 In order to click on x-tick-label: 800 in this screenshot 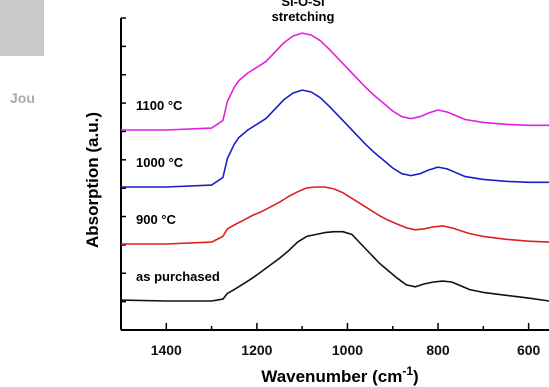, I will do `click(438, 350)`.